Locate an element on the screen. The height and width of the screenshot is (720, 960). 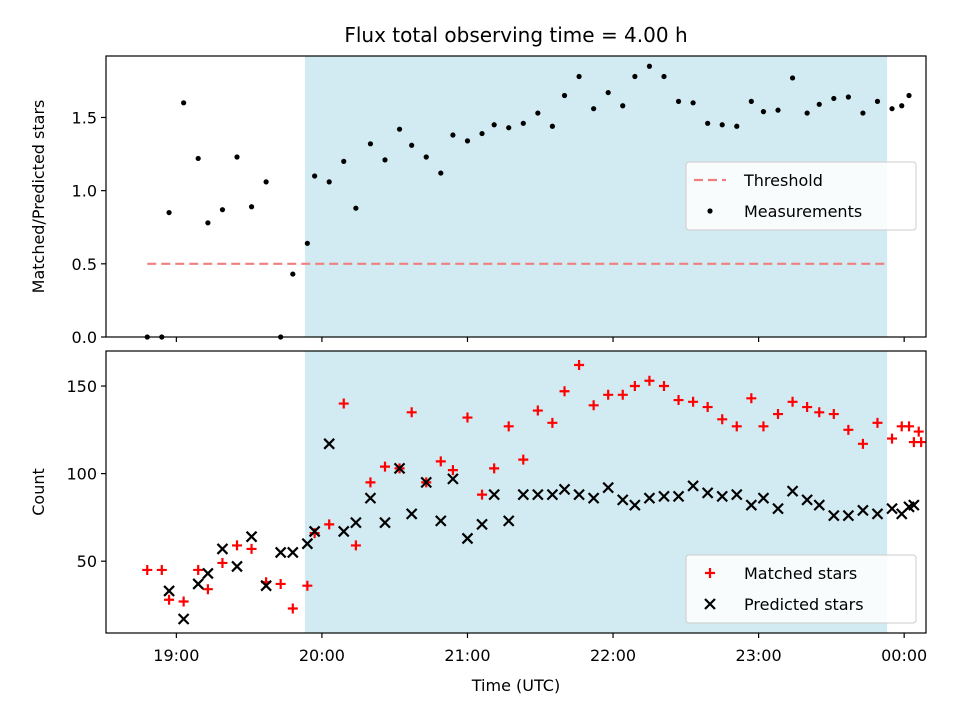
x-tick-label: 23:00 is located at coordinates (759, 655).